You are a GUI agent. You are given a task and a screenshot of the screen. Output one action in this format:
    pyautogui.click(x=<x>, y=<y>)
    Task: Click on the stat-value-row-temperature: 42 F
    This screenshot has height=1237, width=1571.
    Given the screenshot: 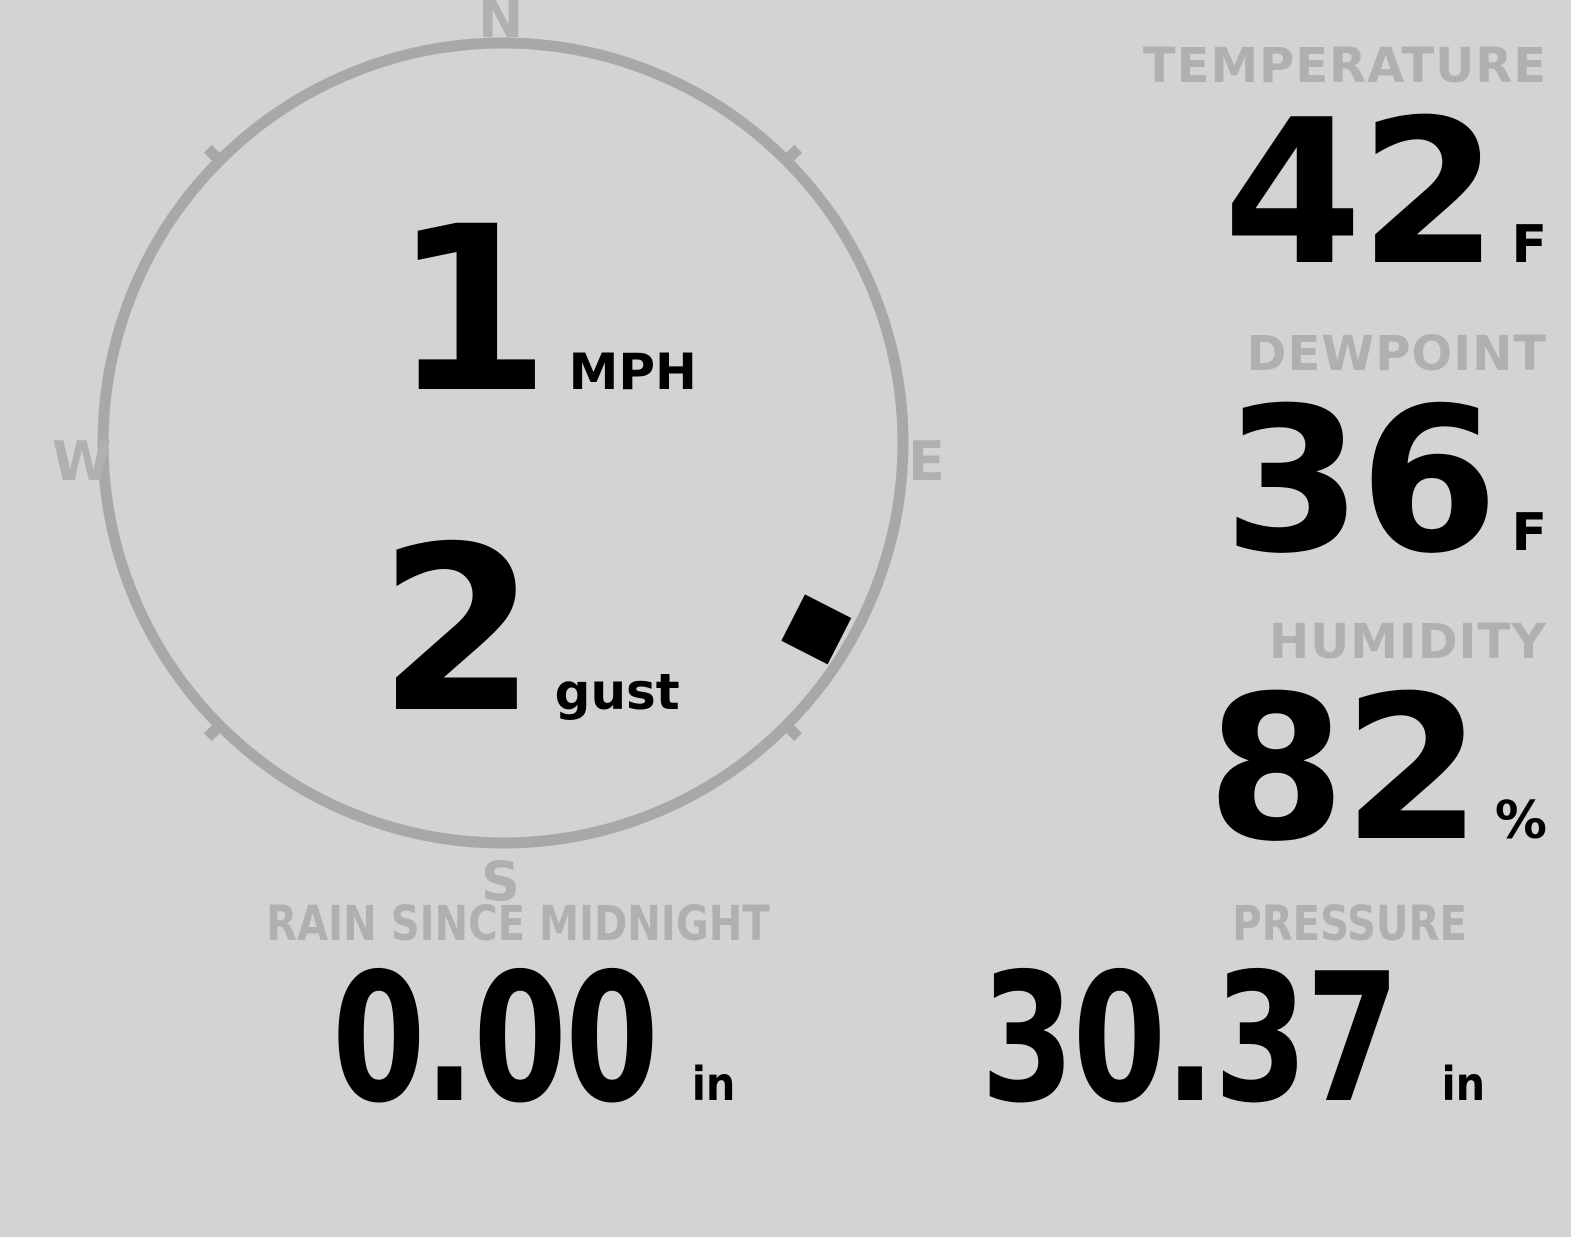 What is the action you would take?
    pyautogui.click(x=1345, y=194)
    